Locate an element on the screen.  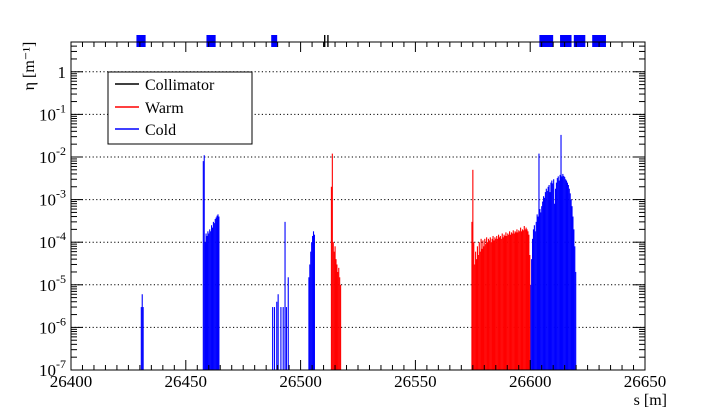
x-tick-label: 26400 is located at coordinates (71, 381).